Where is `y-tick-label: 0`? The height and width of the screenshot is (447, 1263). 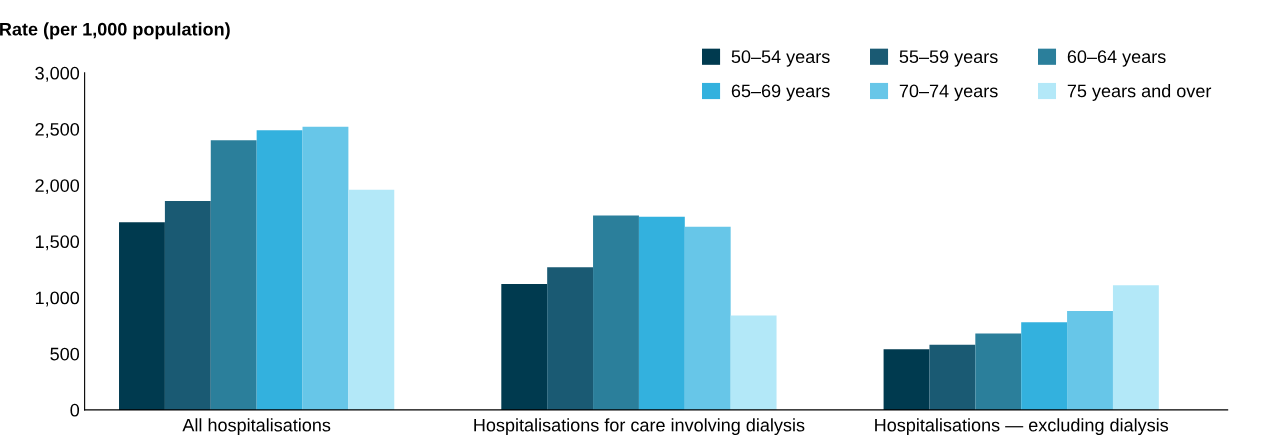 y-tick-label: 0 is located at coordinates (75, 410).